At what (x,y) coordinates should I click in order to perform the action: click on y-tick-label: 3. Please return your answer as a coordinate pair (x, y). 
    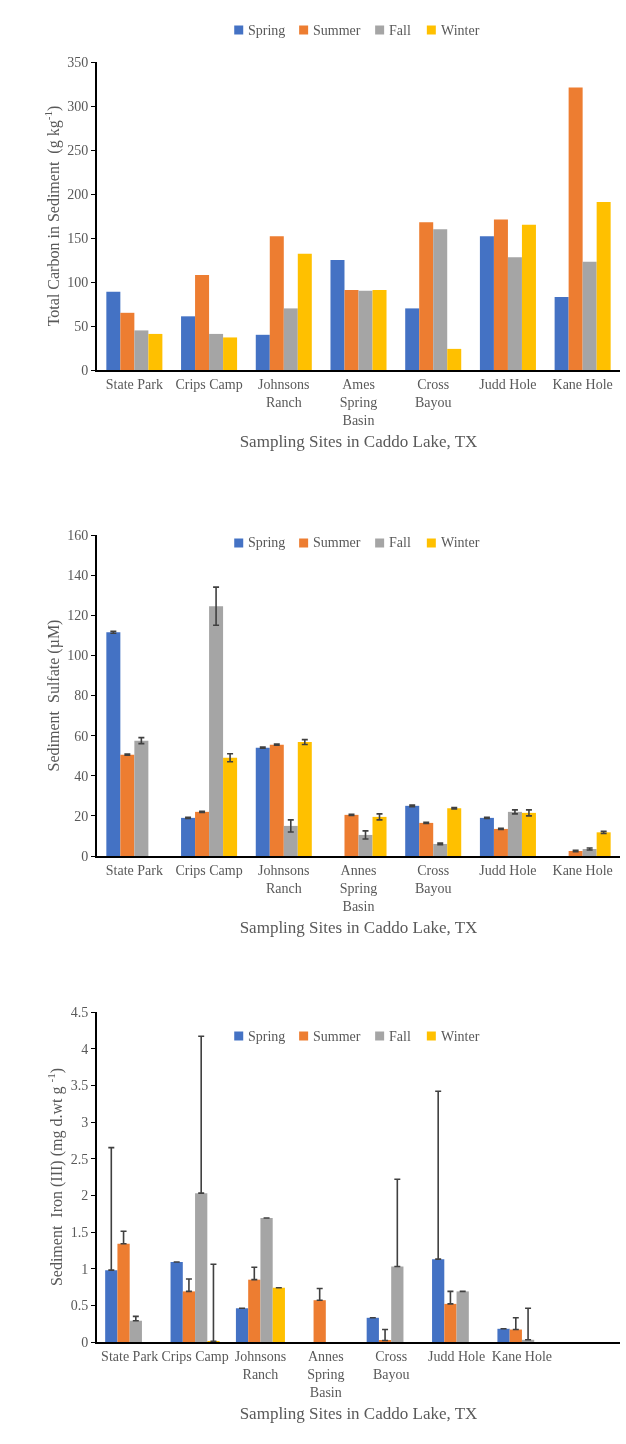
    Looking at the image, I should click on (85, 1122).